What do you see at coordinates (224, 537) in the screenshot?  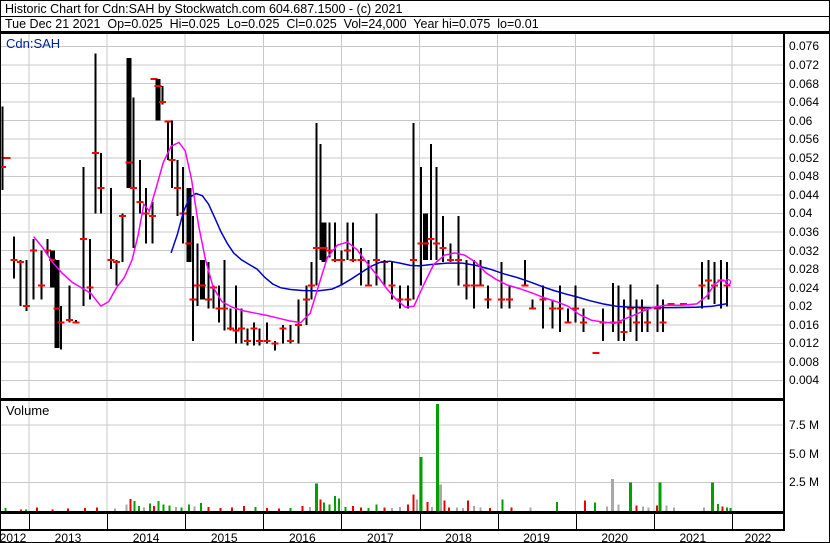 I see `year-label: 2015` at bounding box center [224, 537].